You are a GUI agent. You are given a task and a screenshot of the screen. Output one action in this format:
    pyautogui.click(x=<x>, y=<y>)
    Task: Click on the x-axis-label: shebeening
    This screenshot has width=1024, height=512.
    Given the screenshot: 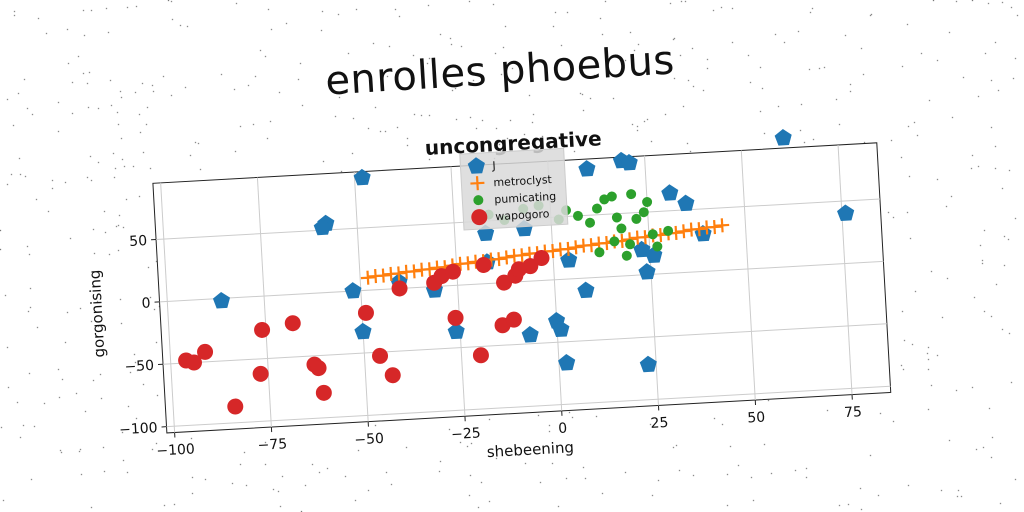 What is the action you would take?
    pyautogui.click(x=530, y=449)
    